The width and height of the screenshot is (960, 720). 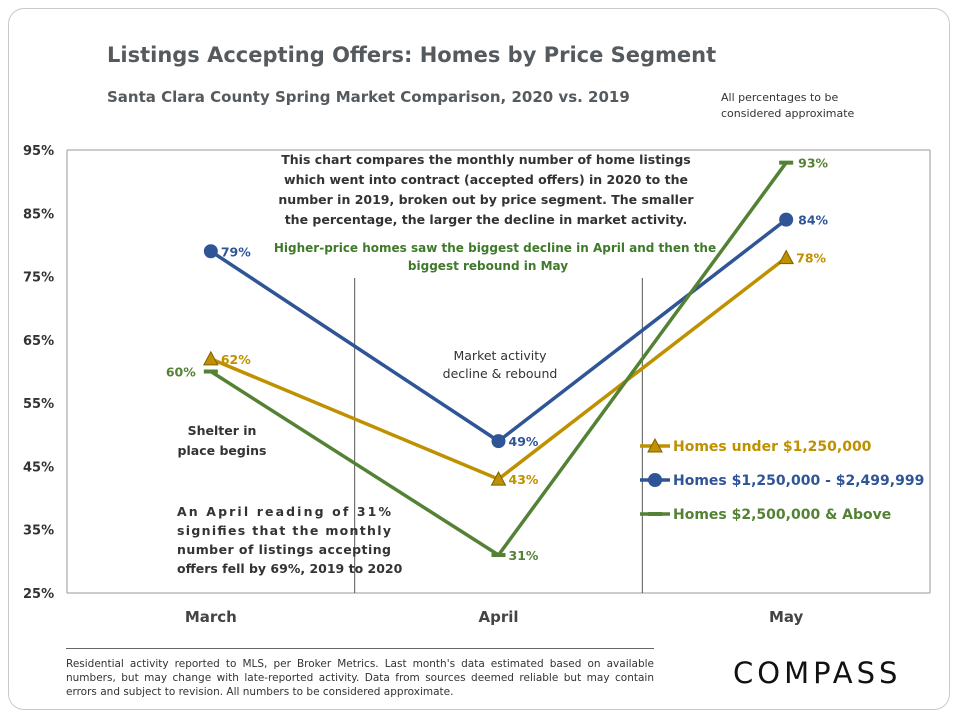 I want to click on x-tick-label: March, so click(x=211, y=617).